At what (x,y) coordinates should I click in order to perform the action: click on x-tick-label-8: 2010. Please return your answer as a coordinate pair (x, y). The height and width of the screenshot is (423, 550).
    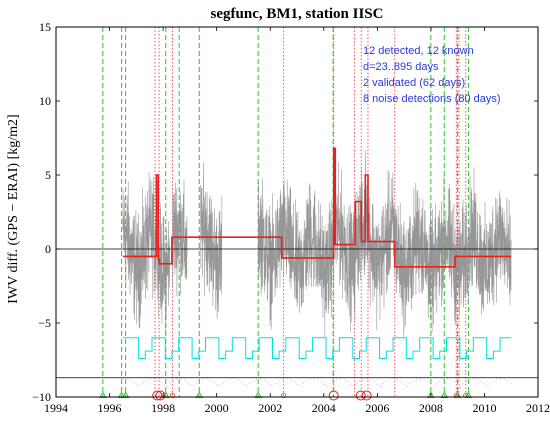
    Looking at the image, I should click on (484, 408).